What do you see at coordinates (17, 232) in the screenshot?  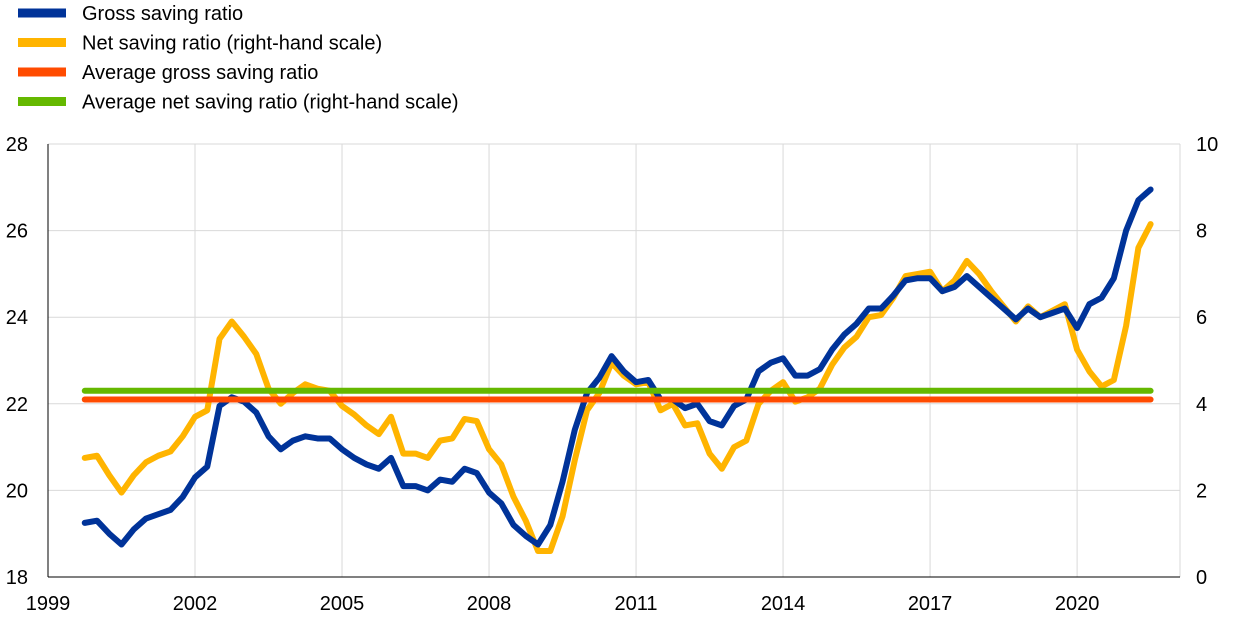 I see `y-left-tick-label: 26` at bounding box center [17, 232].